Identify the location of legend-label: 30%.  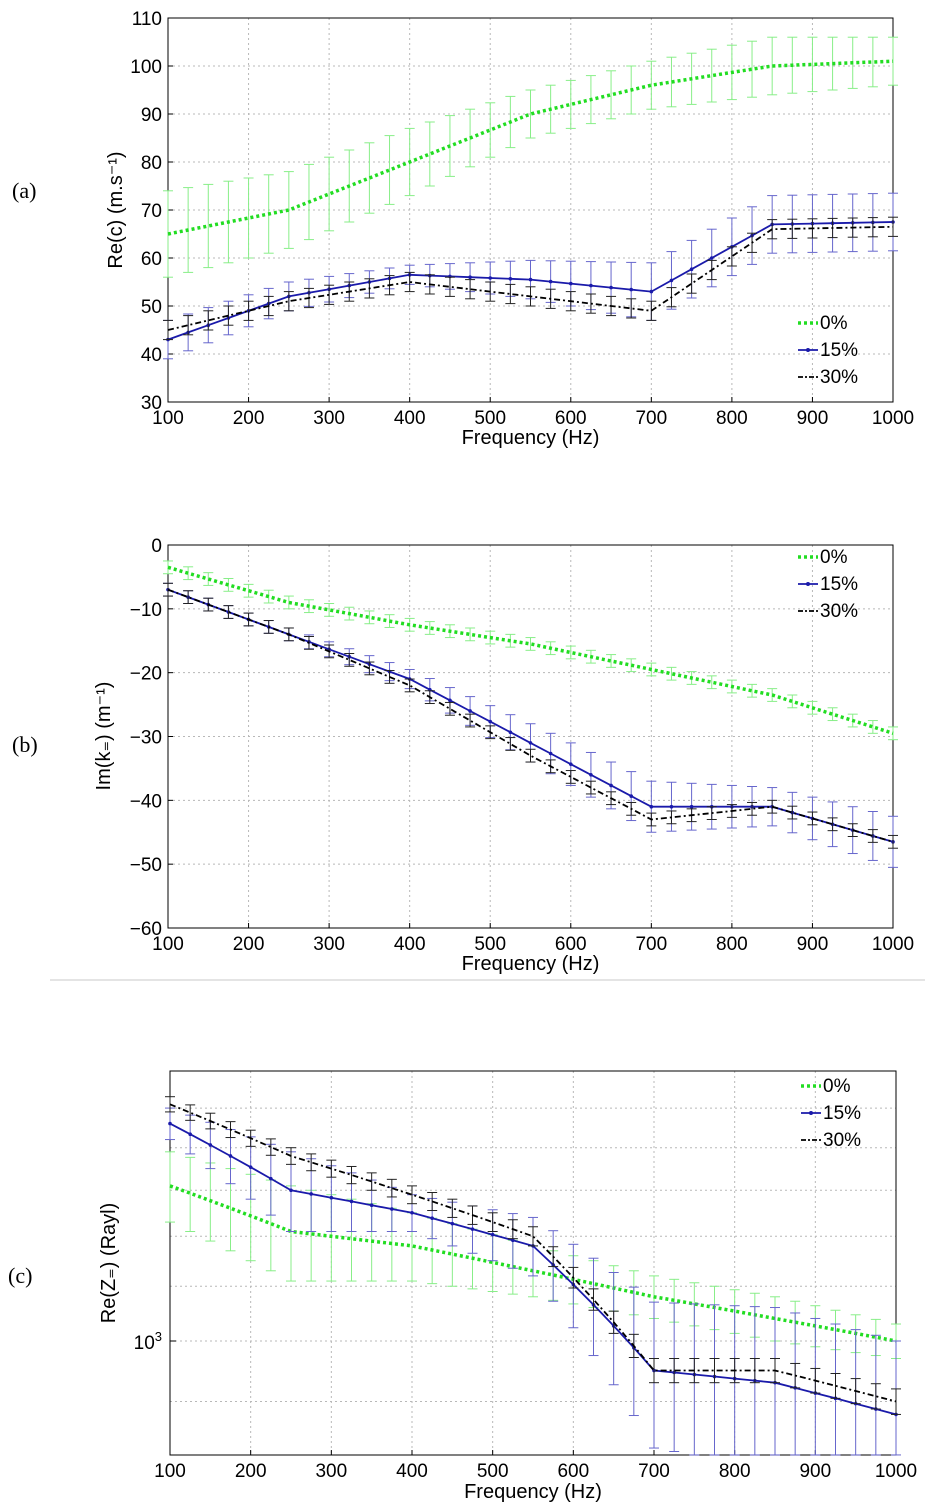
(839, 377).